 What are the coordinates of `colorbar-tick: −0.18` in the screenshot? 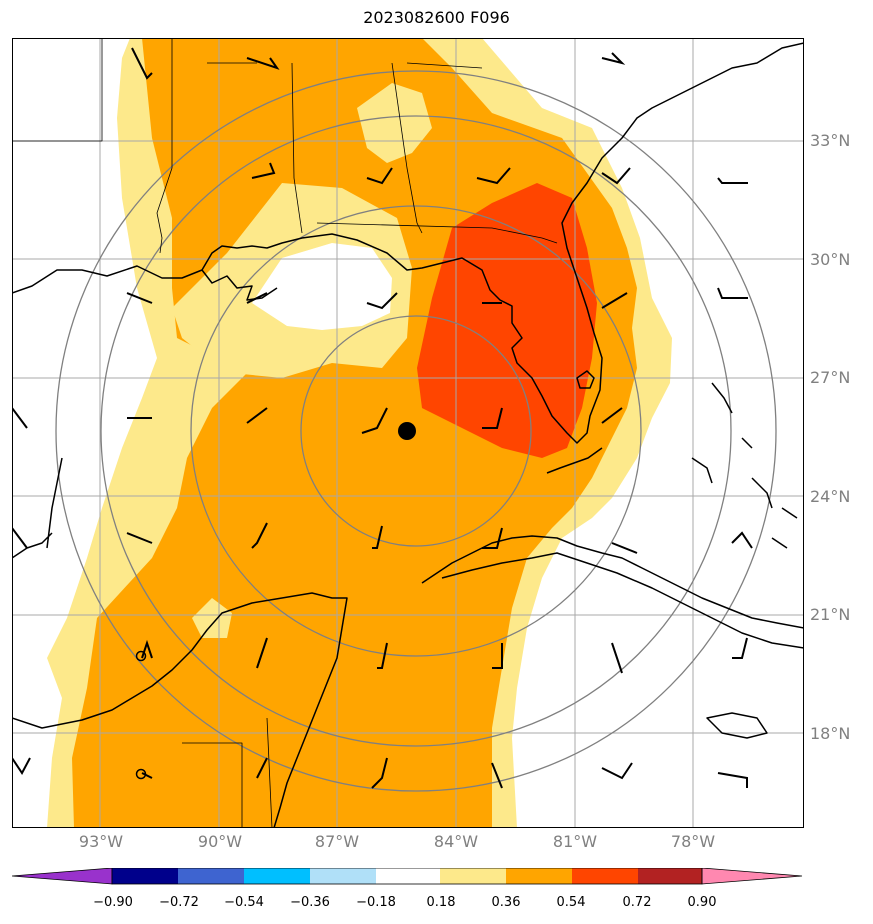 It's located at (376, 902).